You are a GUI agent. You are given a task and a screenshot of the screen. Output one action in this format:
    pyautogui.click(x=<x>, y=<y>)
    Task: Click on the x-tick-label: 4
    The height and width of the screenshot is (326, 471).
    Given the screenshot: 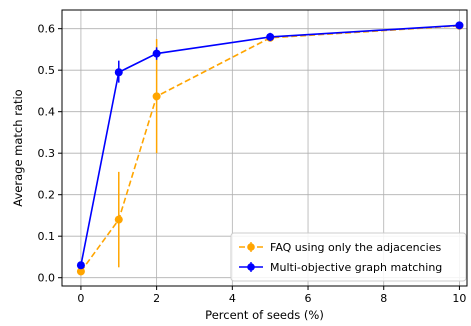 What is the action you would take?
    pyautogui.click(x=232, y=298)
    